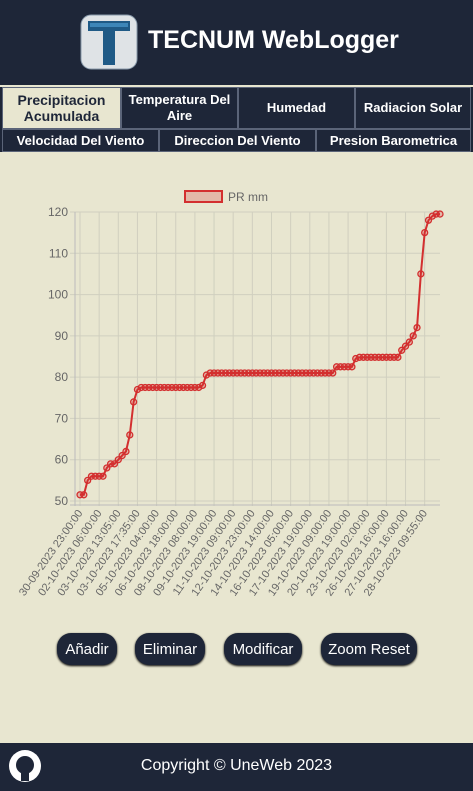 Image resolution: width=473 pixels, height=791 pixels. I want to click on button: Añadir, so click(87, 649).